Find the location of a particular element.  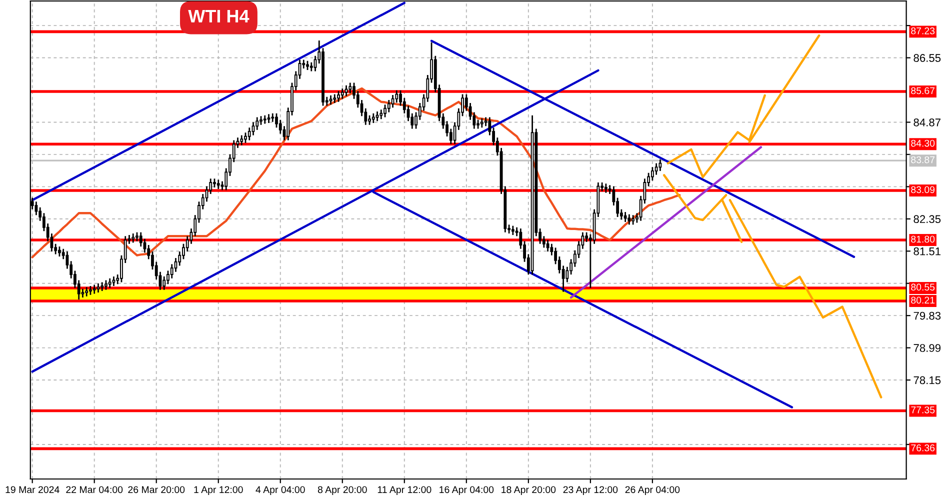

ref-line-label: 85.67 is located at coordinates (923, 90).